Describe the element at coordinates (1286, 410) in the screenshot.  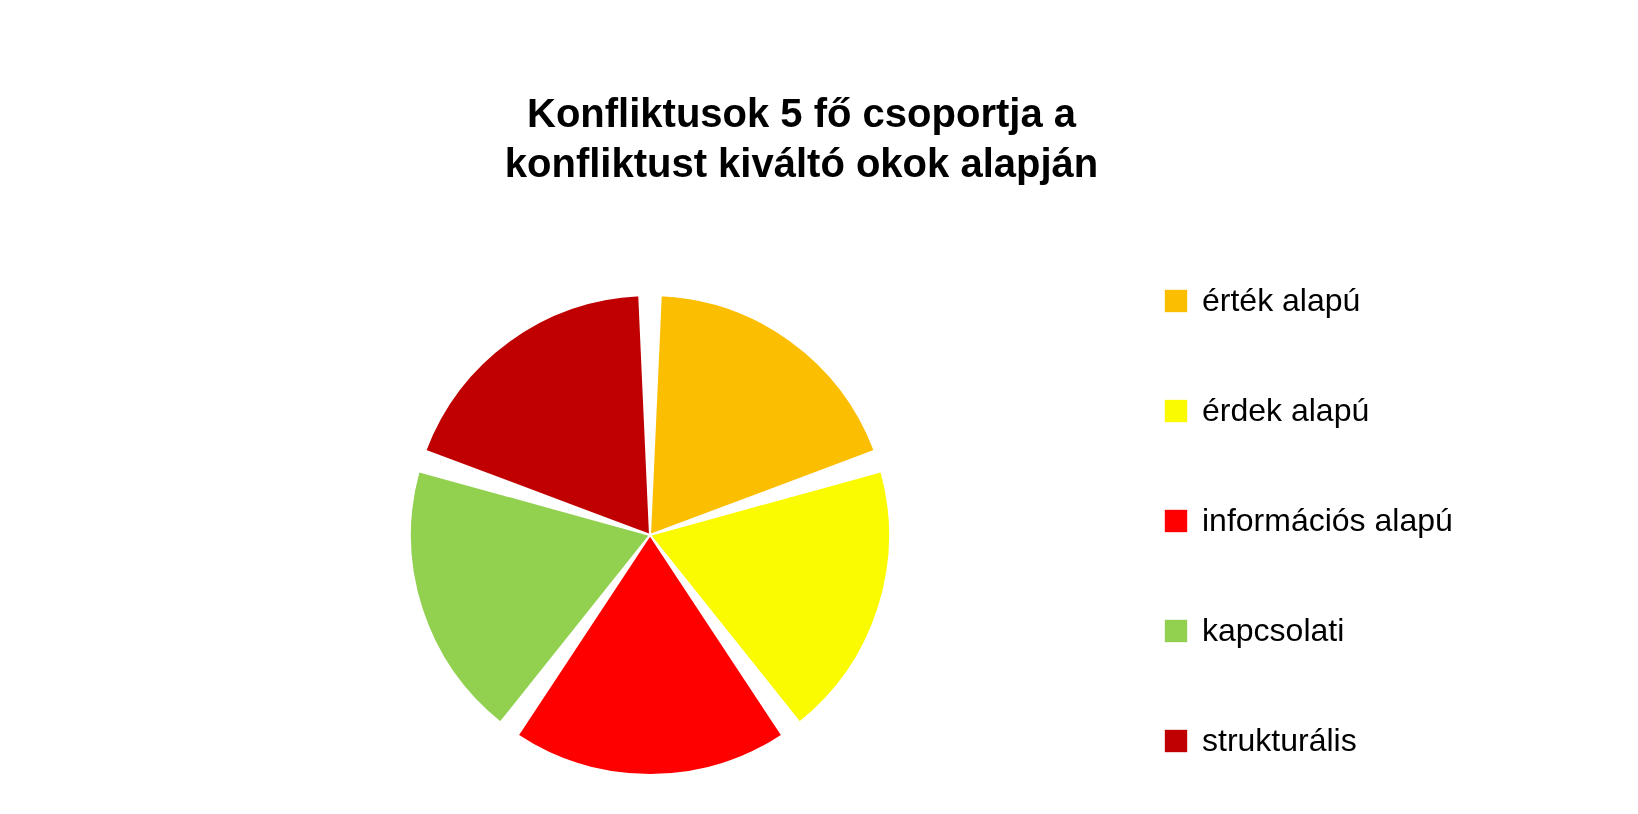
I see `legend-label: érdek alapú` at that location.